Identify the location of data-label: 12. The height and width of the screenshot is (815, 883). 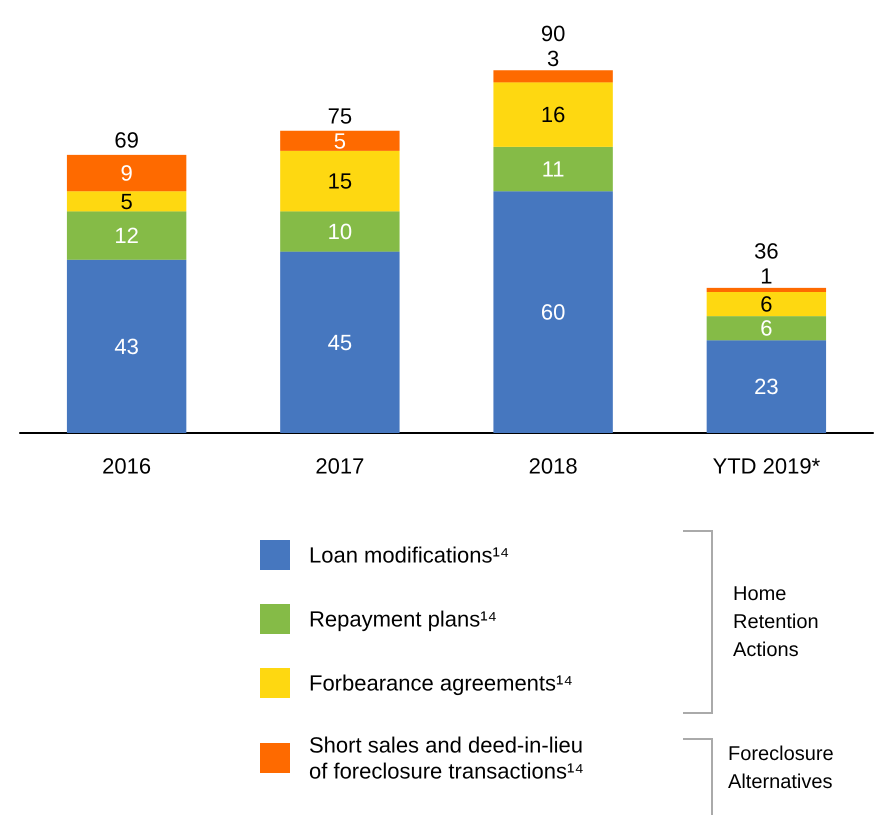
(126, 235).